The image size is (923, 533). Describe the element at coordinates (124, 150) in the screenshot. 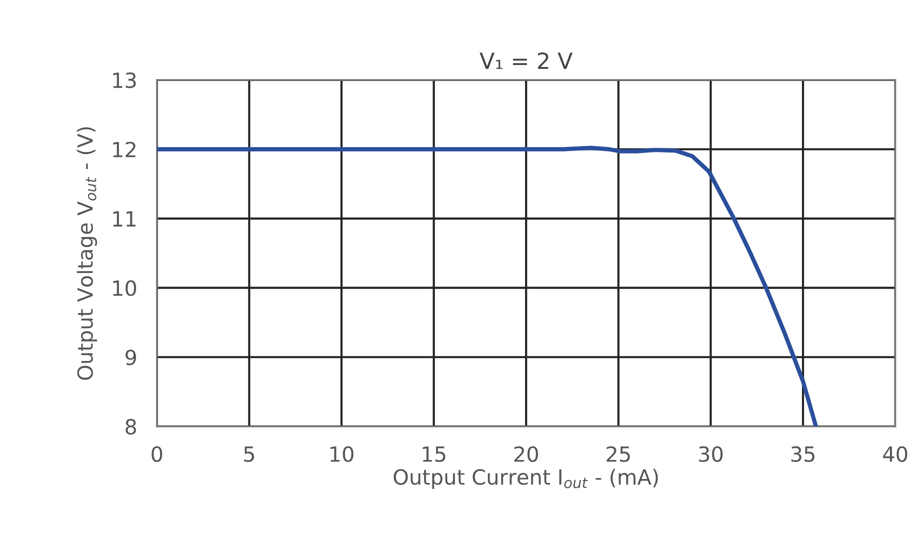

I see `y-tick-label: 12` at that location.